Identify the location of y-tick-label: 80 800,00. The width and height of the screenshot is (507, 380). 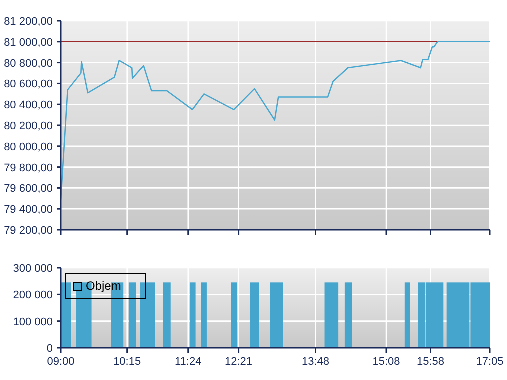
(28, 64).